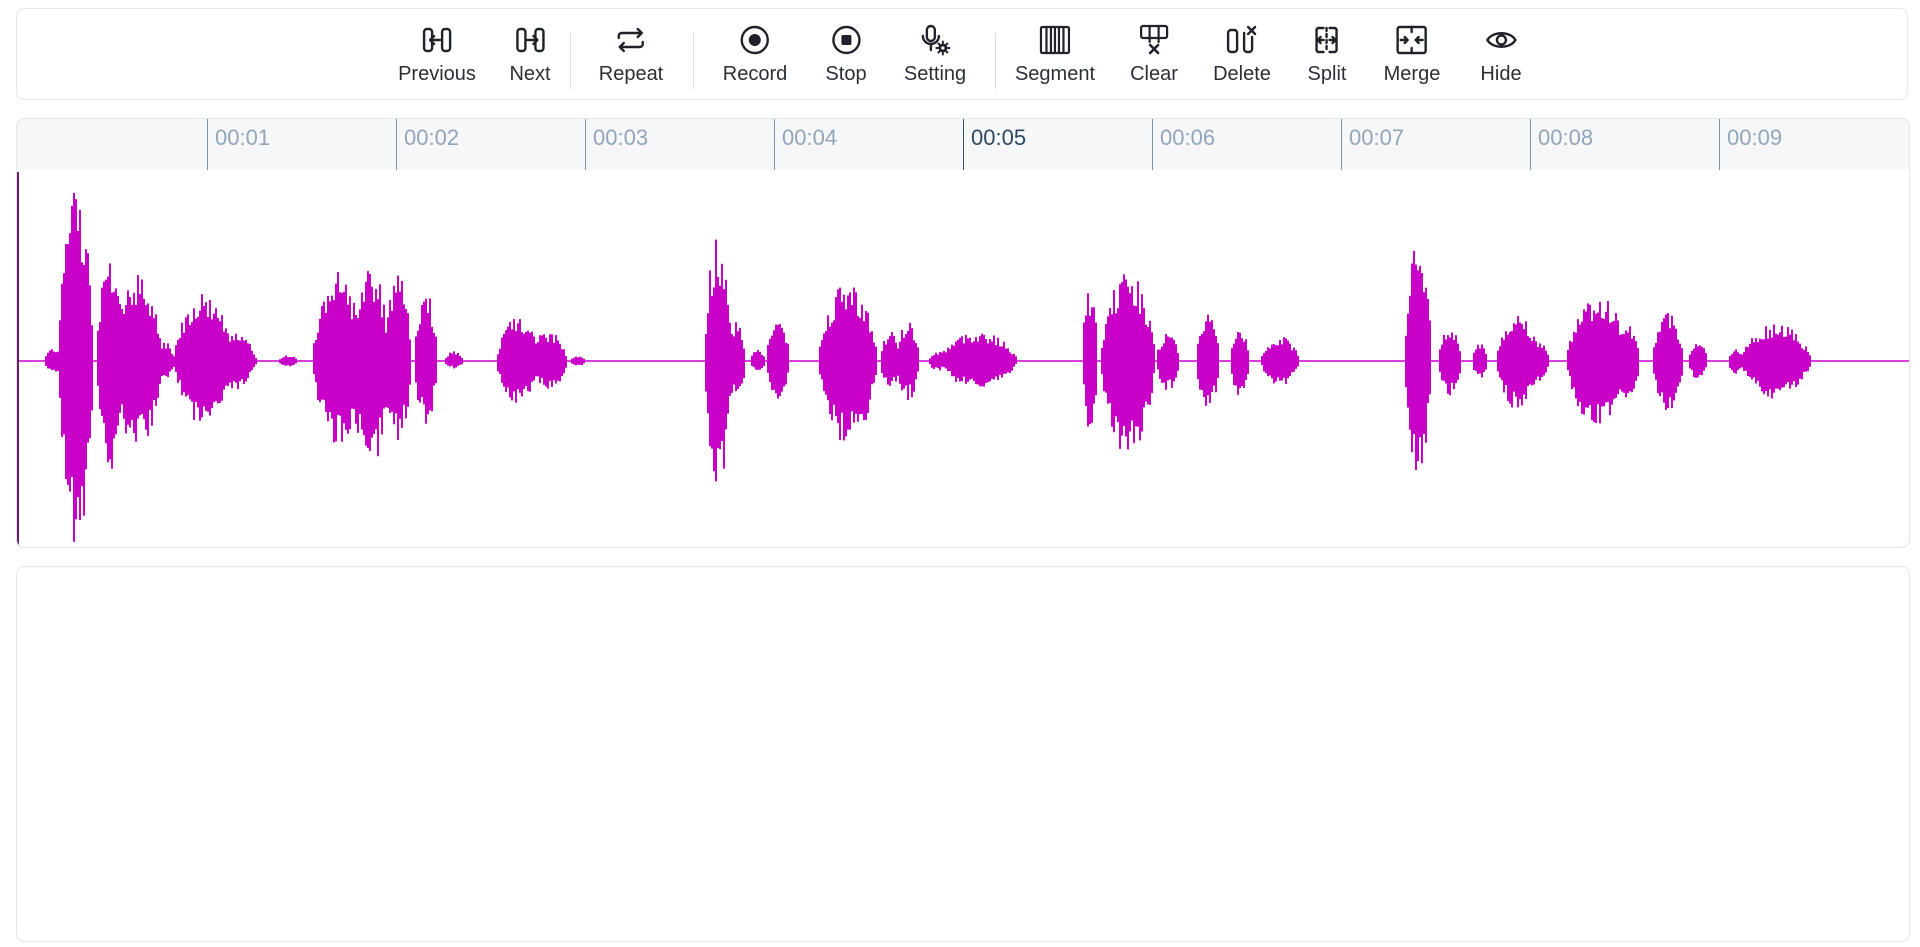 The width and height of the screenshot is (1920, 947). Describe the element at coordinates (755, 57) in the screenshot. I see `record-button: Record` at that location.